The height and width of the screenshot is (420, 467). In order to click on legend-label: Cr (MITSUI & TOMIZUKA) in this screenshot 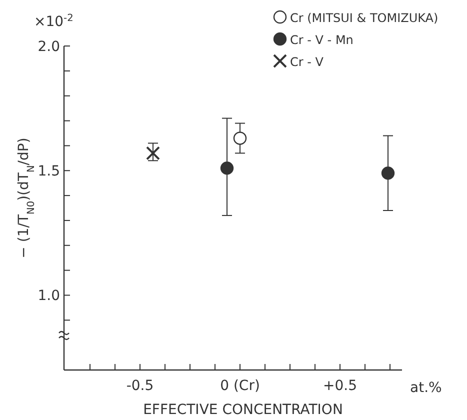, I will do `click(364, 18)`.